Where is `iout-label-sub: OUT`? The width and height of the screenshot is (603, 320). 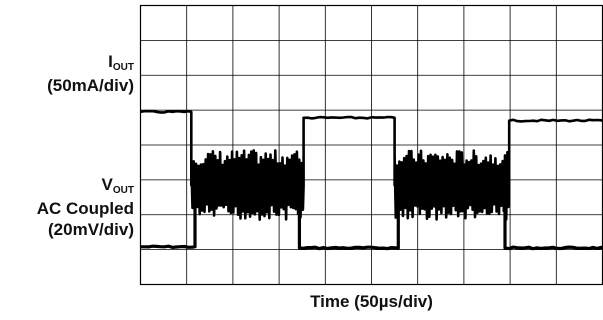 iout-label-sub: OUT is located at coordinates (123, 67).